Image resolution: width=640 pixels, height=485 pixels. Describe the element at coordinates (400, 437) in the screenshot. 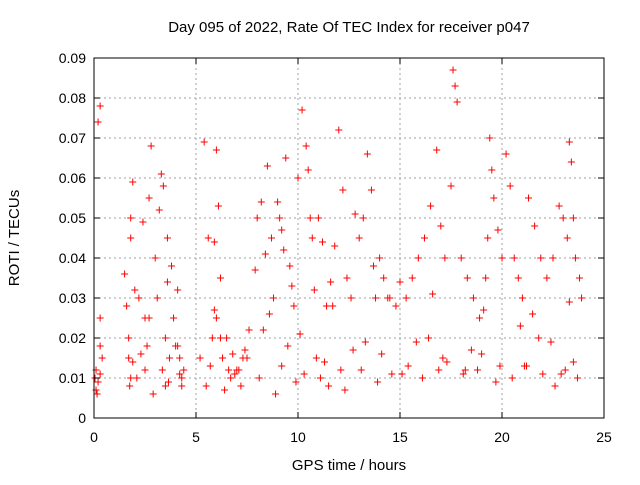

I see `x-tick-label: 15` at that location.